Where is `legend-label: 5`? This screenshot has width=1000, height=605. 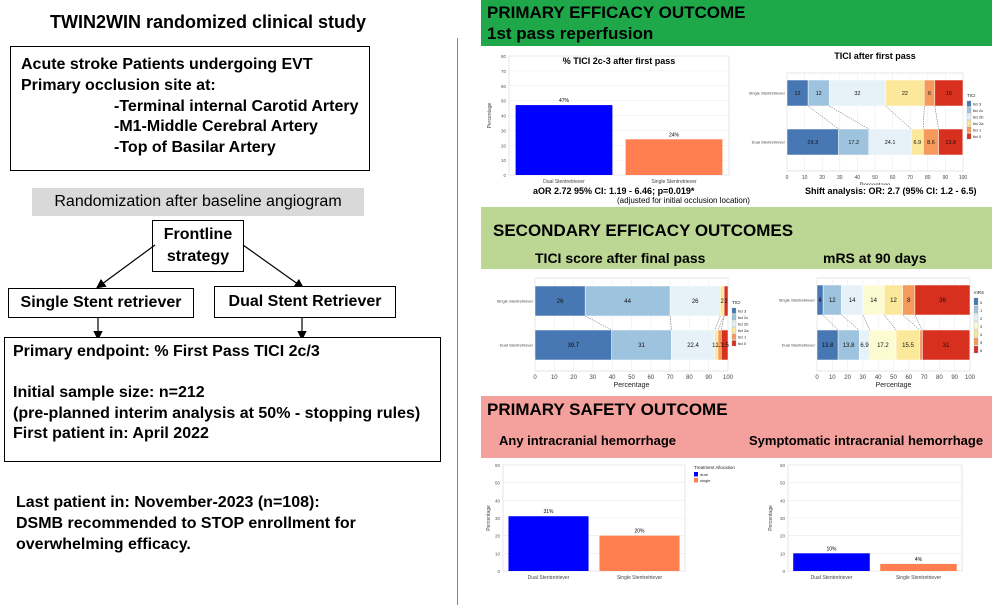
legend-label: 5 is located at coordinates (981, 342).